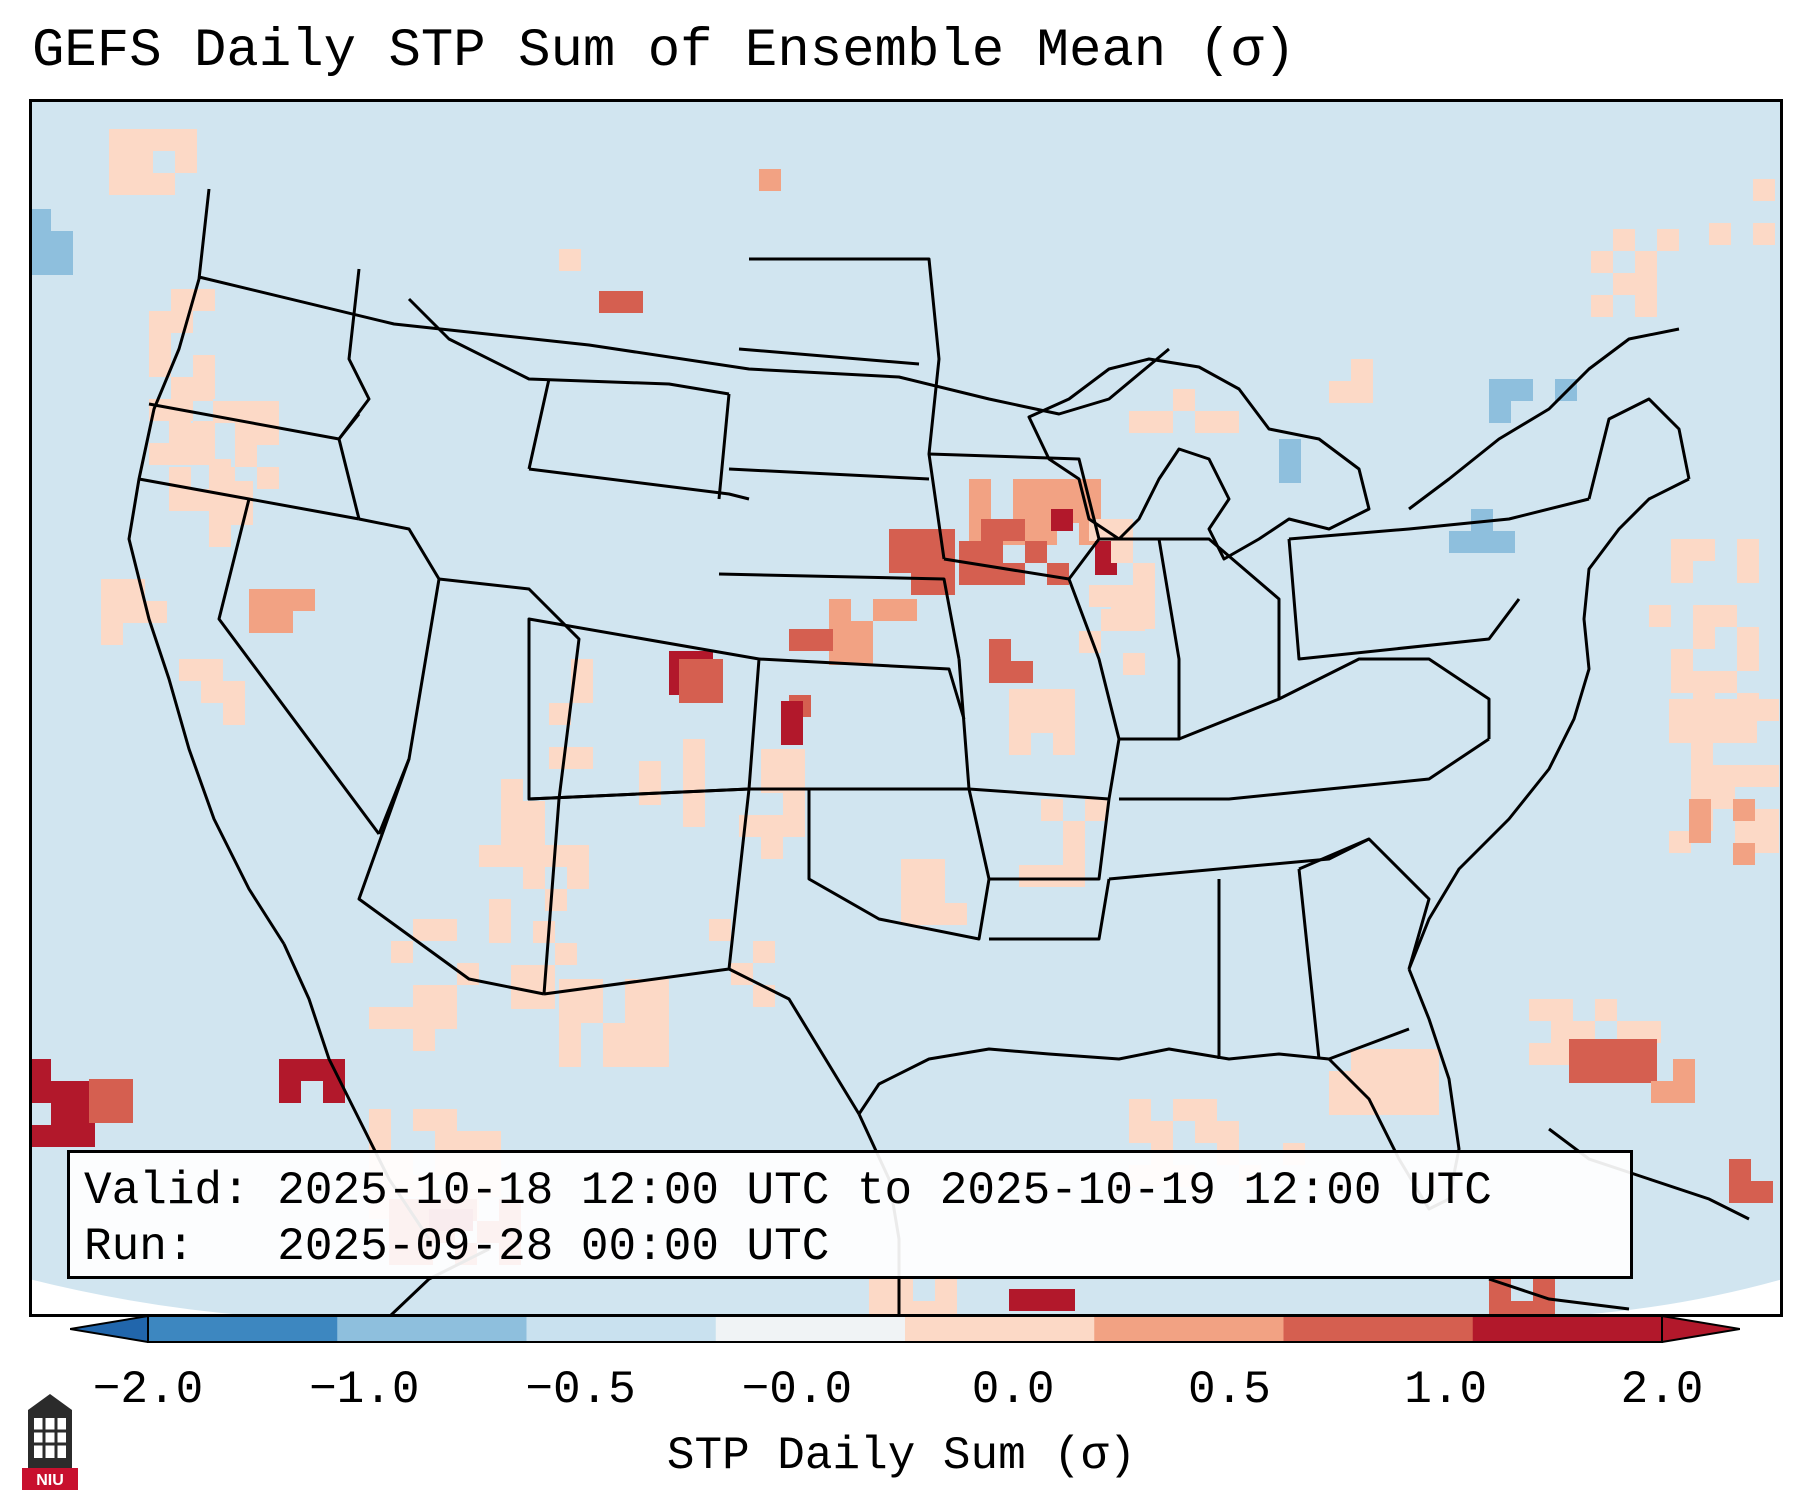 The height and width of the screenshot is (1506, 1803). I want to click on ky-tn, so click(1304, 769).